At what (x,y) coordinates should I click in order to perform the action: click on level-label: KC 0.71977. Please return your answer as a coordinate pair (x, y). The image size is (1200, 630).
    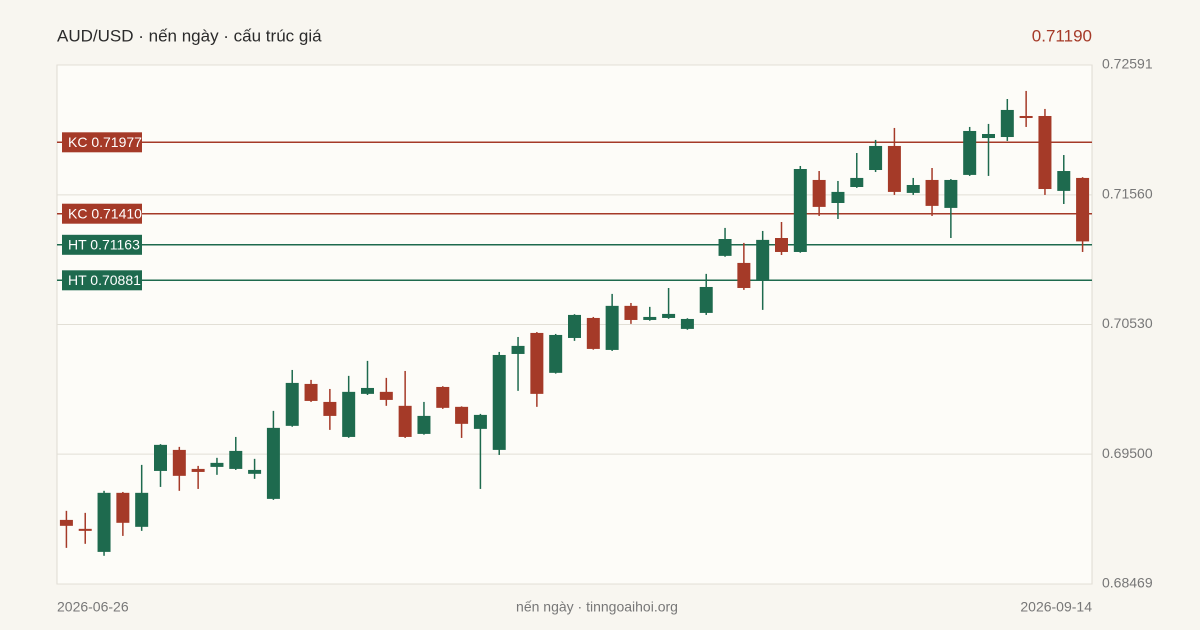
    Looking at the image, I should click on (105, 142).